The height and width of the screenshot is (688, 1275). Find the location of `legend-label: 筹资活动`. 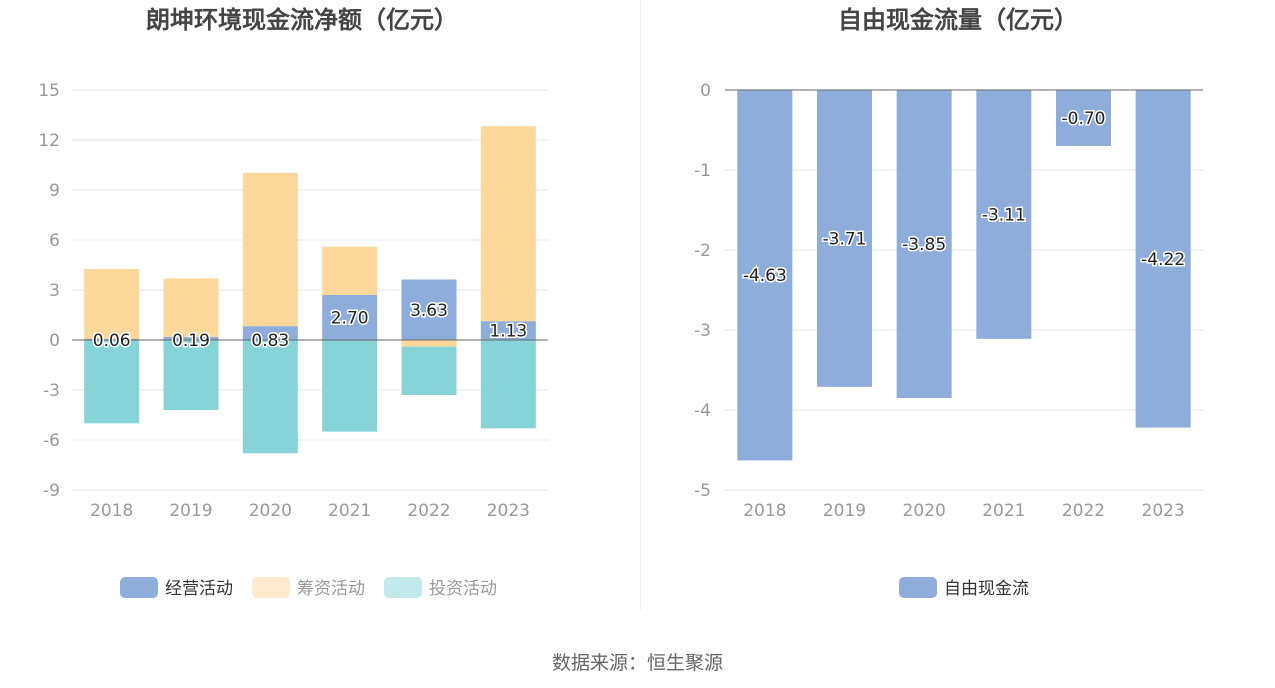

legend-label: 筹资活动 is located at coordinates (331, 589).